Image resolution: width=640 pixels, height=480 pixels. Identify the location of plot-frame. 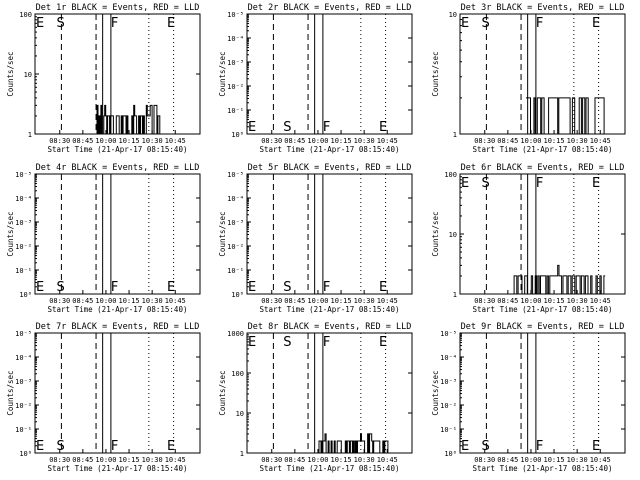
(329, 234).